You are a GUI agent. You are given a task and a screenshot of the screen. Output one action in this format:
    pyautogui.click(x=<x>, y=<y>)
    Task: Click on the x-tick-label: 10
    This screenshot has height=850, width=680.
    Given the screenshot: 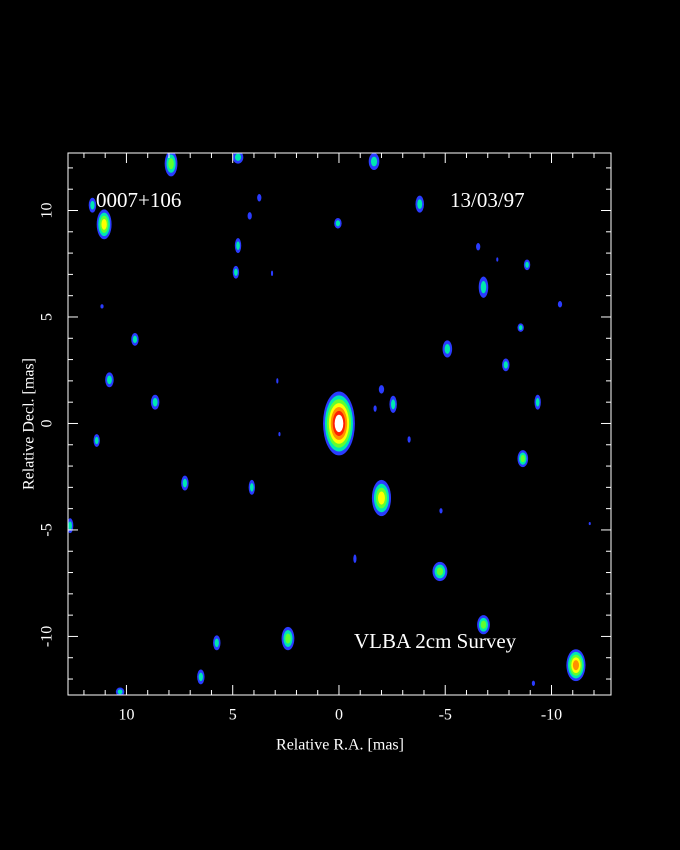 What is the action you would take?
    pyautogui.click(x=126, y=715)
    